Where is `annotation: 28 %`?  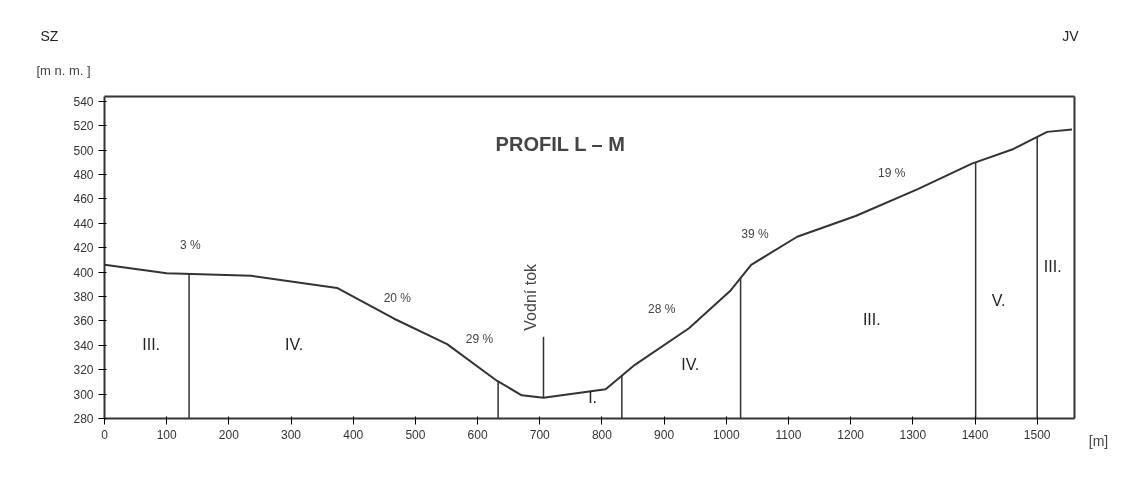
annotation: 28 % is located at coordinates (661, 308).